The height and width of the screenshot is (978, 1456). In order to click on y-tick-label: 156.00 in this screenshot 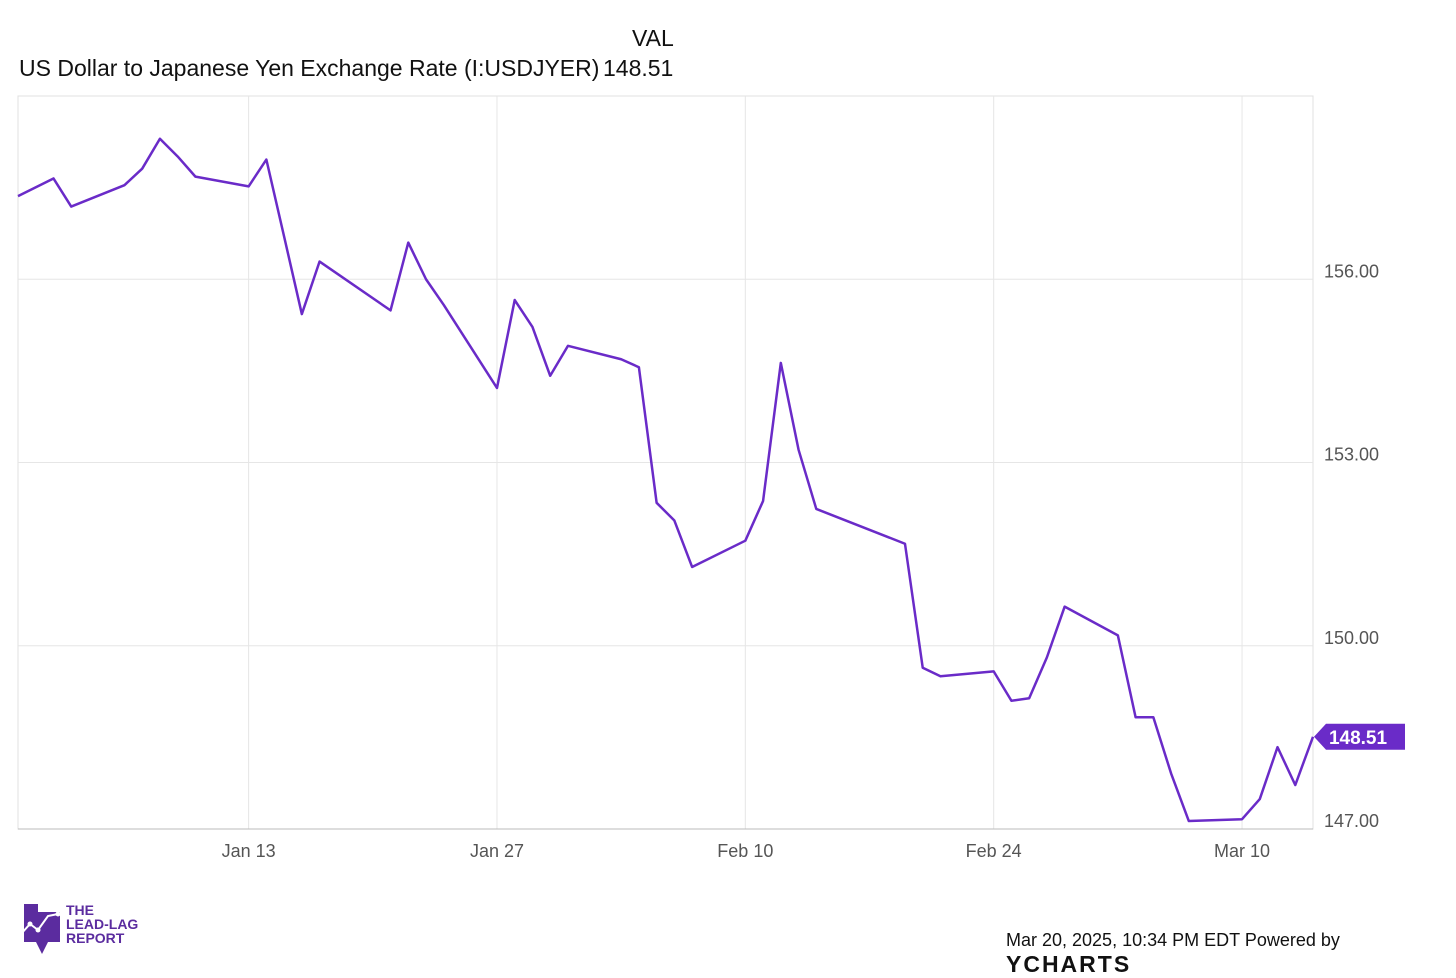, I will do `click(1351, 271)`.